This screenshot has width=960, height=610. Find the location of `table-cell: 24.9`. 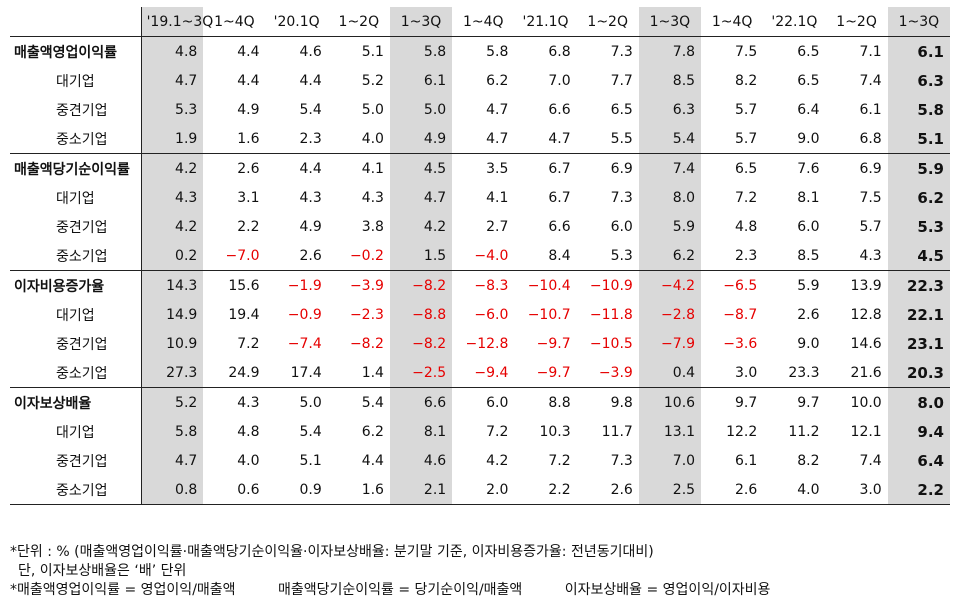

table-cell: 24.9 is located at coordinates (234, 373).